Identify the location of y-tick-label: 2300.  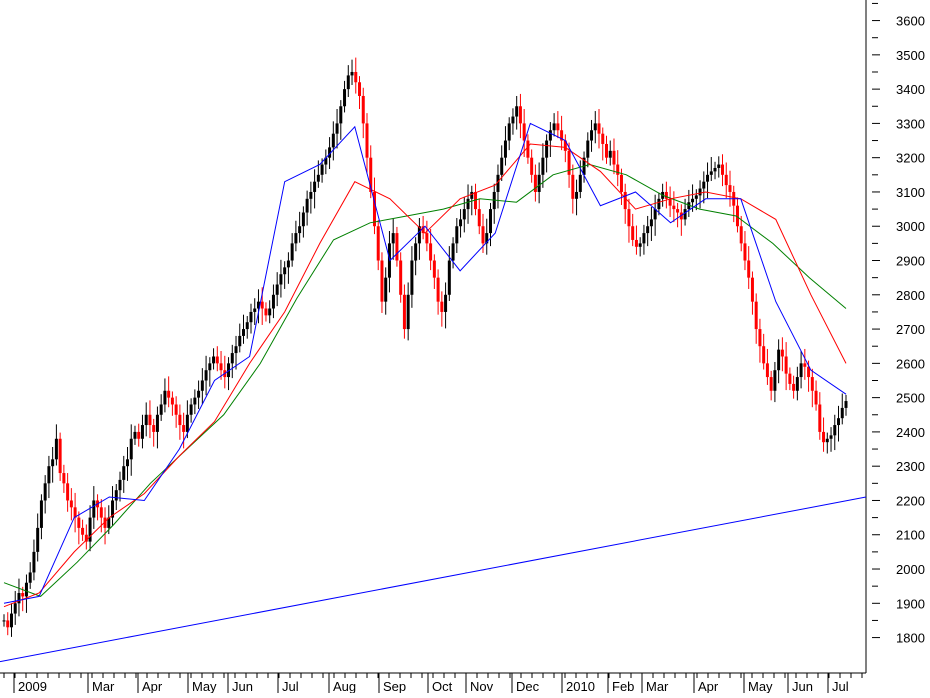
(910, 466).